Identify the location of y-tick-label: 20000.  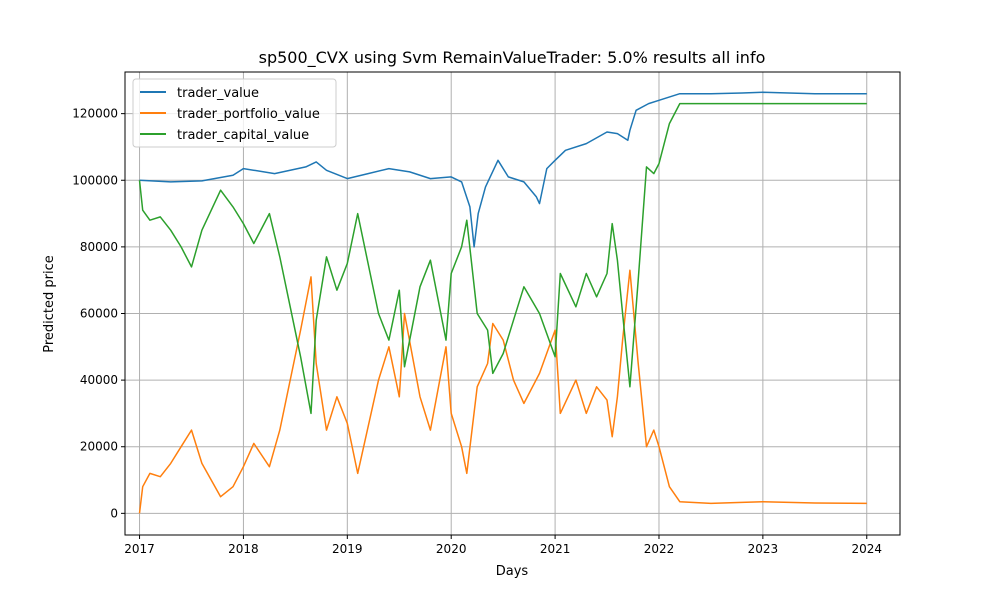
(99, 447).